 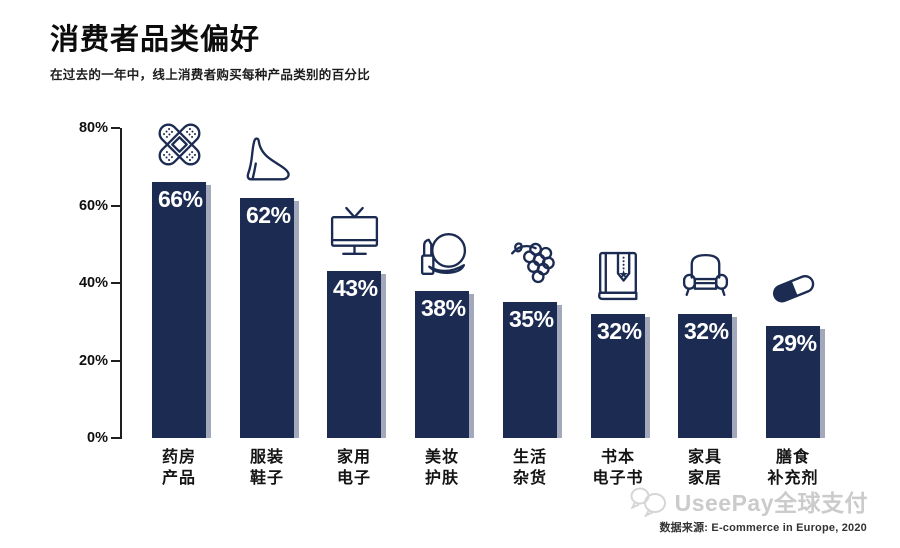 I want to click on category-label: 生活 杂货, so click(x=530, y=468).